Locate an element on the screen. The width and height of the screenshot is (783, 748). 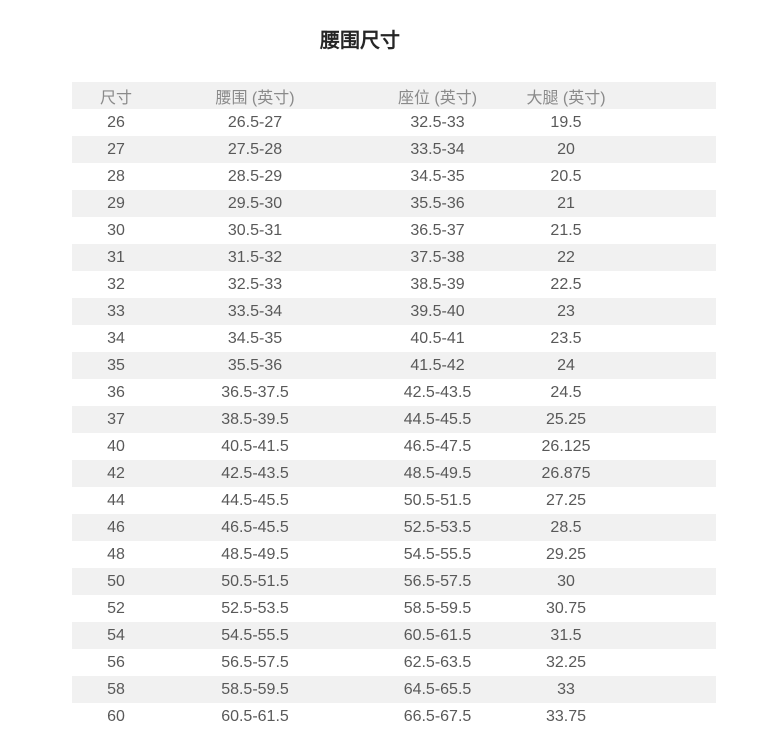
table-row: 46 46.5-45.5 52.5-53.5 28.5 is located at coordinates (394, 527).